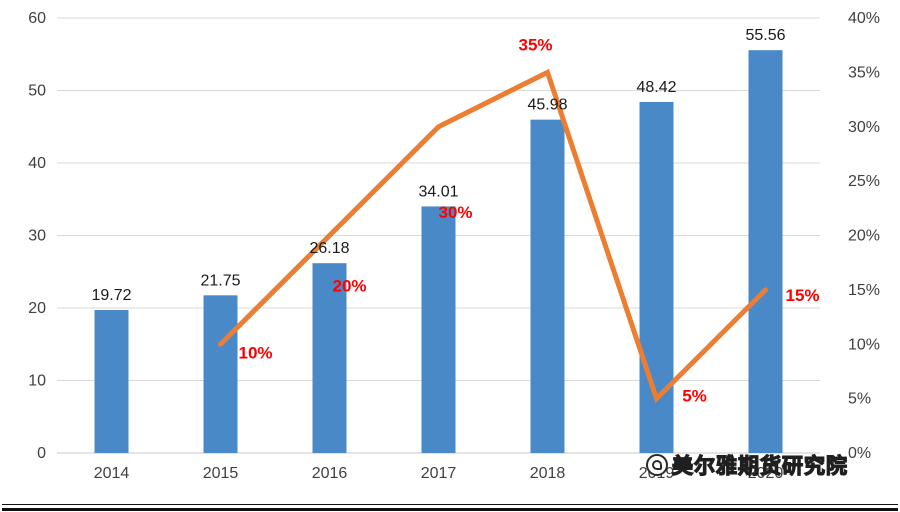 The image size is (900, 512). What do you see at coordinates (112, 473) in the screenshot?
I see `x-axis-label: 2014` at bounding box center [112, 473].